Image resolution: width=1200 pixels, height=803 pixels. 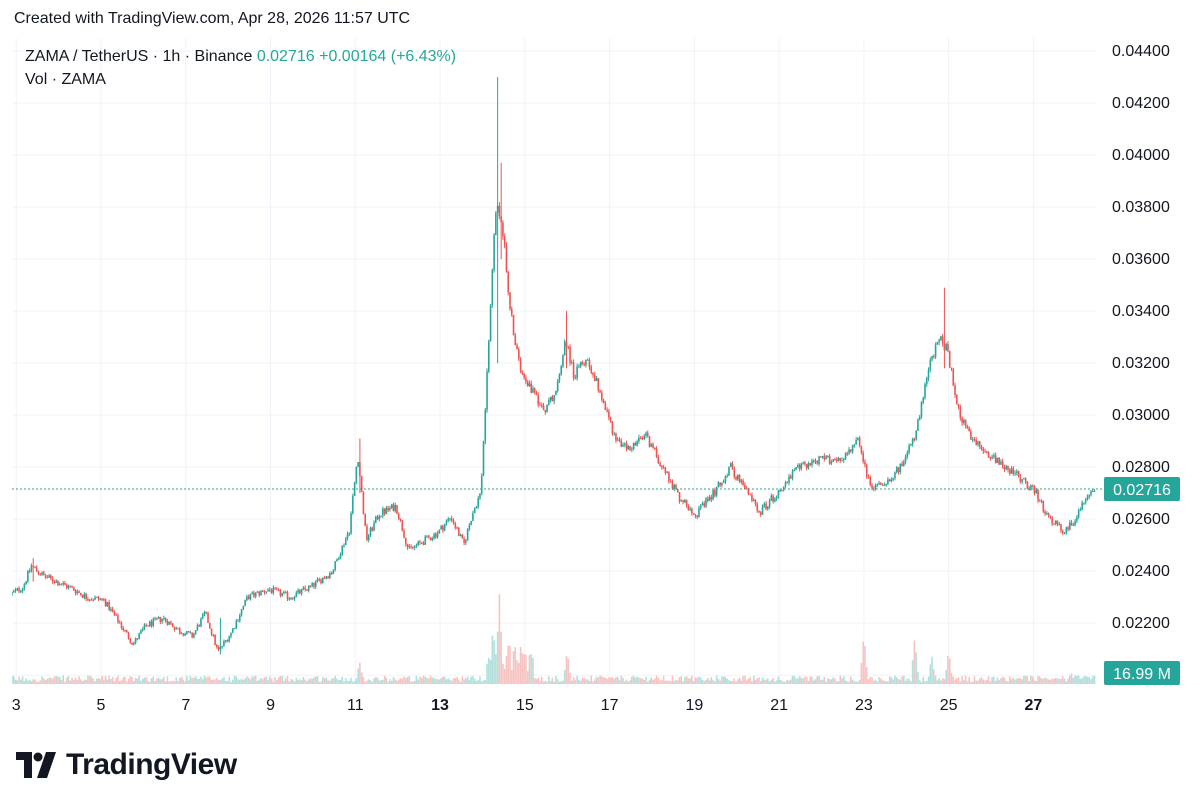 What do you see at coordinates (16, 705) in the screenshot?
I see `x-tick-label: 3` at bounding box center [16, 705].